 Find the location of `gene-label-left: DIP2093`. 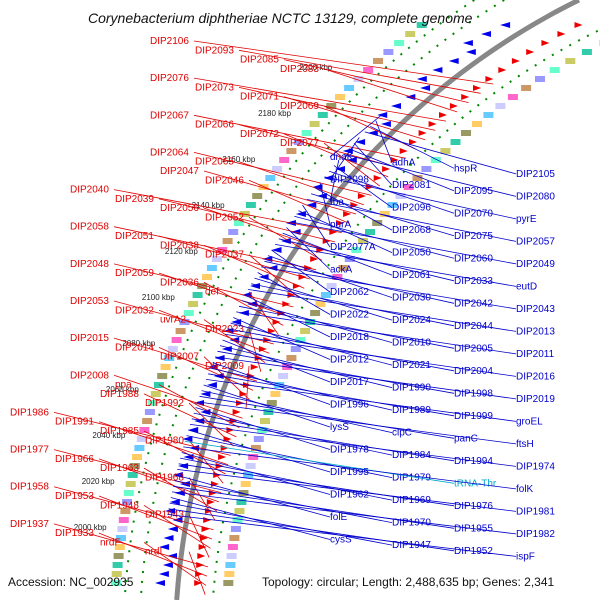

gene-label-left: DIP2093 is located at coordinates (214, 50).